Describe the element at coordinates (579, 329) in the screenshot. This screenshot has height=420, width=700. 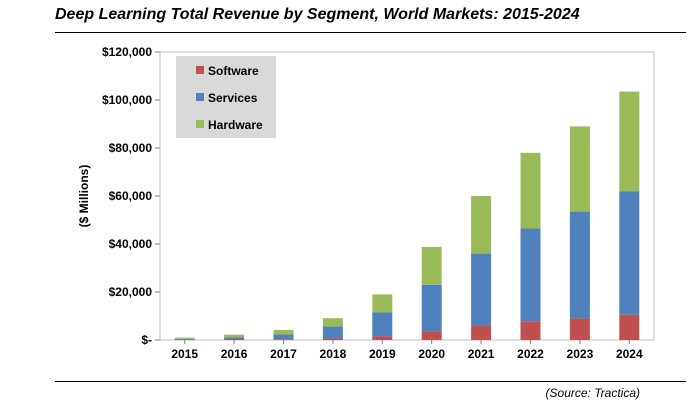
I see `bar-software-2023` at that location.